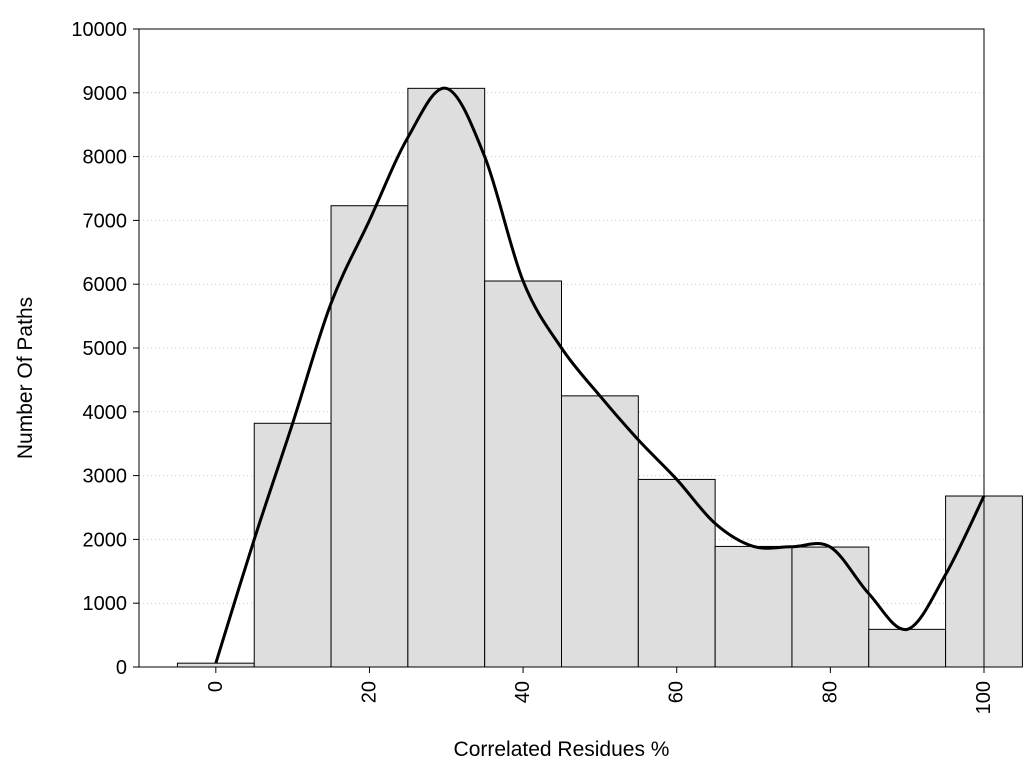 The width and height of the screenshot is (1024, 768). I want to click on x-axis-ticks: 0 20 40 60 80 100, so click(600, 690).